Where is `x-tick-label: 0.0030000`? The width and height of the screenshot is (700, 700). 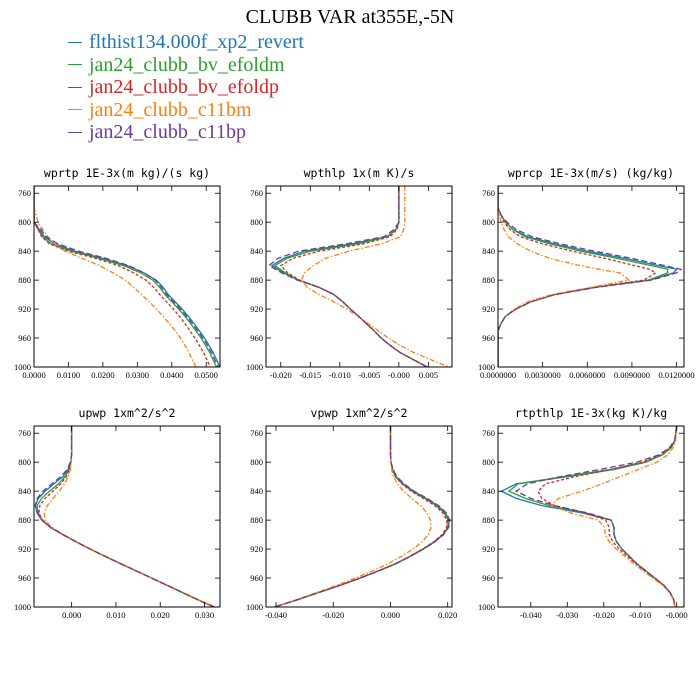
x-tick-label: 0.0030000 is located at coordinates (543, 375).